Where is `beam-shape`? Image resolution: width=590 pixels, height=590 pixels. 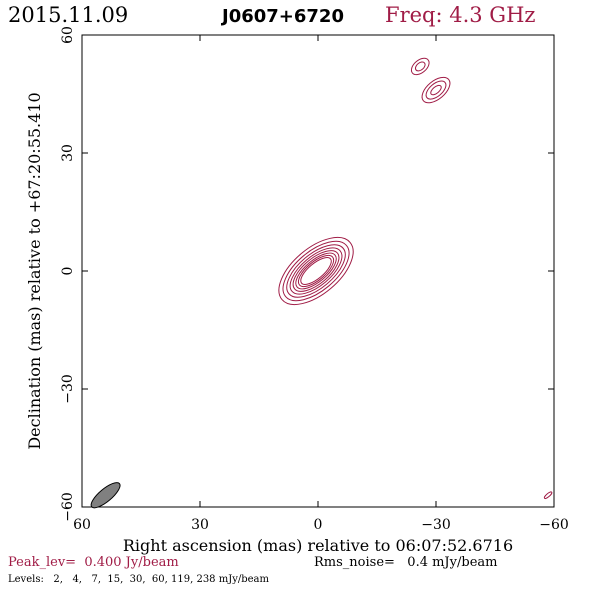 beam-shape is located at coordinates (105, 495).